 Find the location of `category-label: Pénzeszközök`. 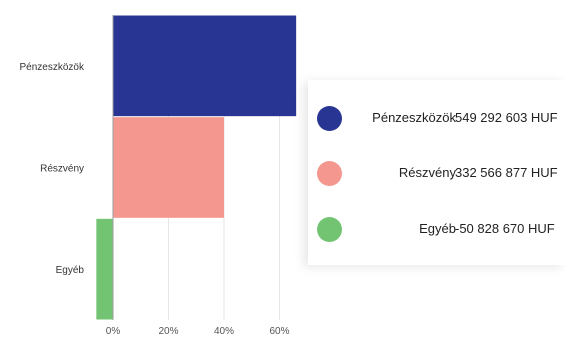

category-label: Pénzeszközök is located at coordinates (52, 67).